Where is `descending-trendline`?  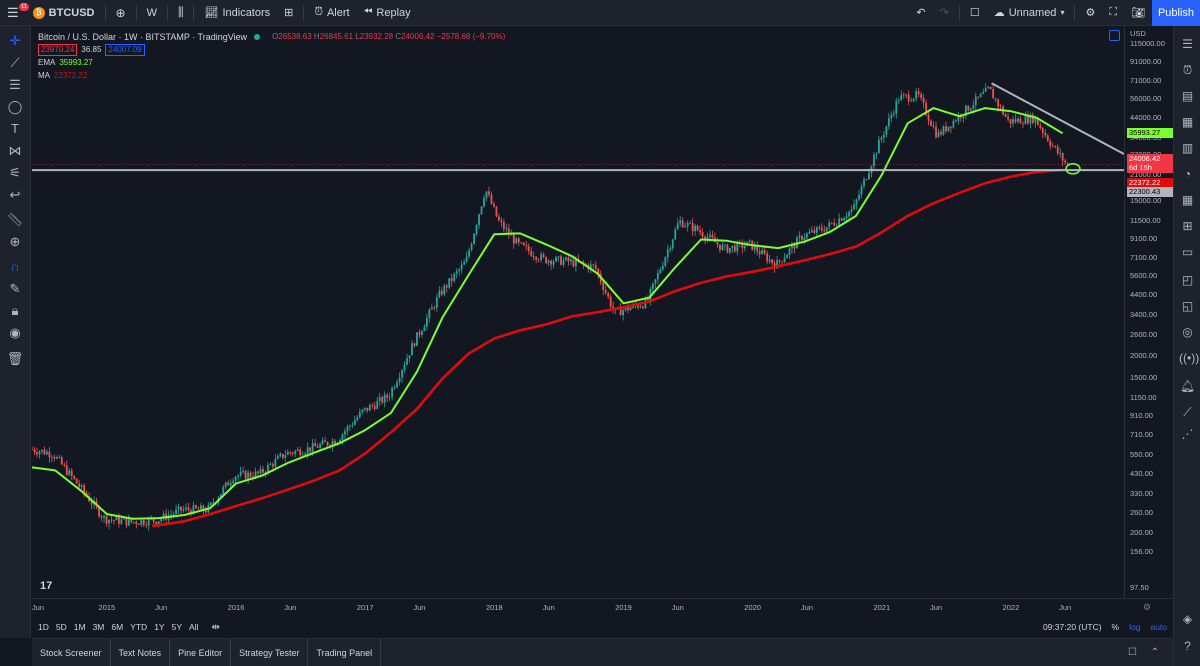 descending-trendline is located at coordinates (1057, 118).